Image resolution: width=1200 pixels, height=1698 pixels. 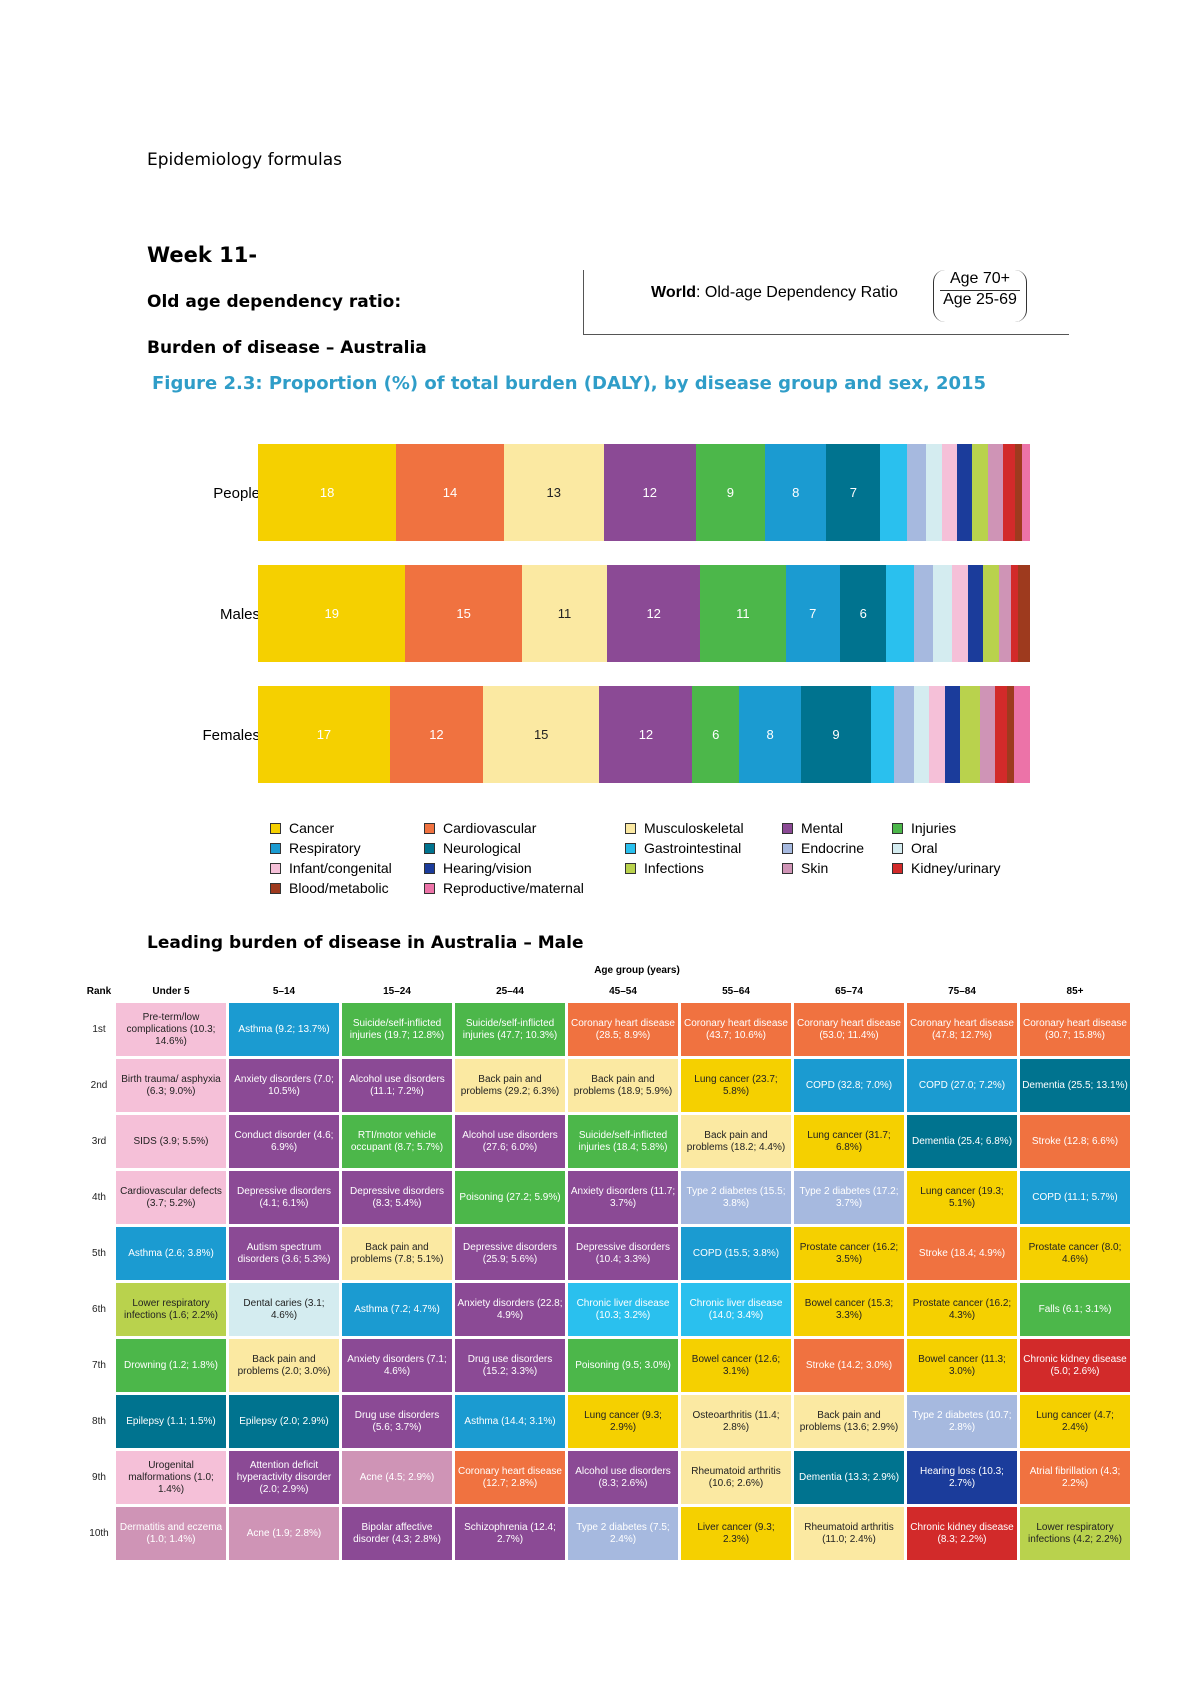 What do you see at coordinates (900, 613) in the screenshot?
I see `bar-segment-gastrointestinal` at bounding box center [900, 613].